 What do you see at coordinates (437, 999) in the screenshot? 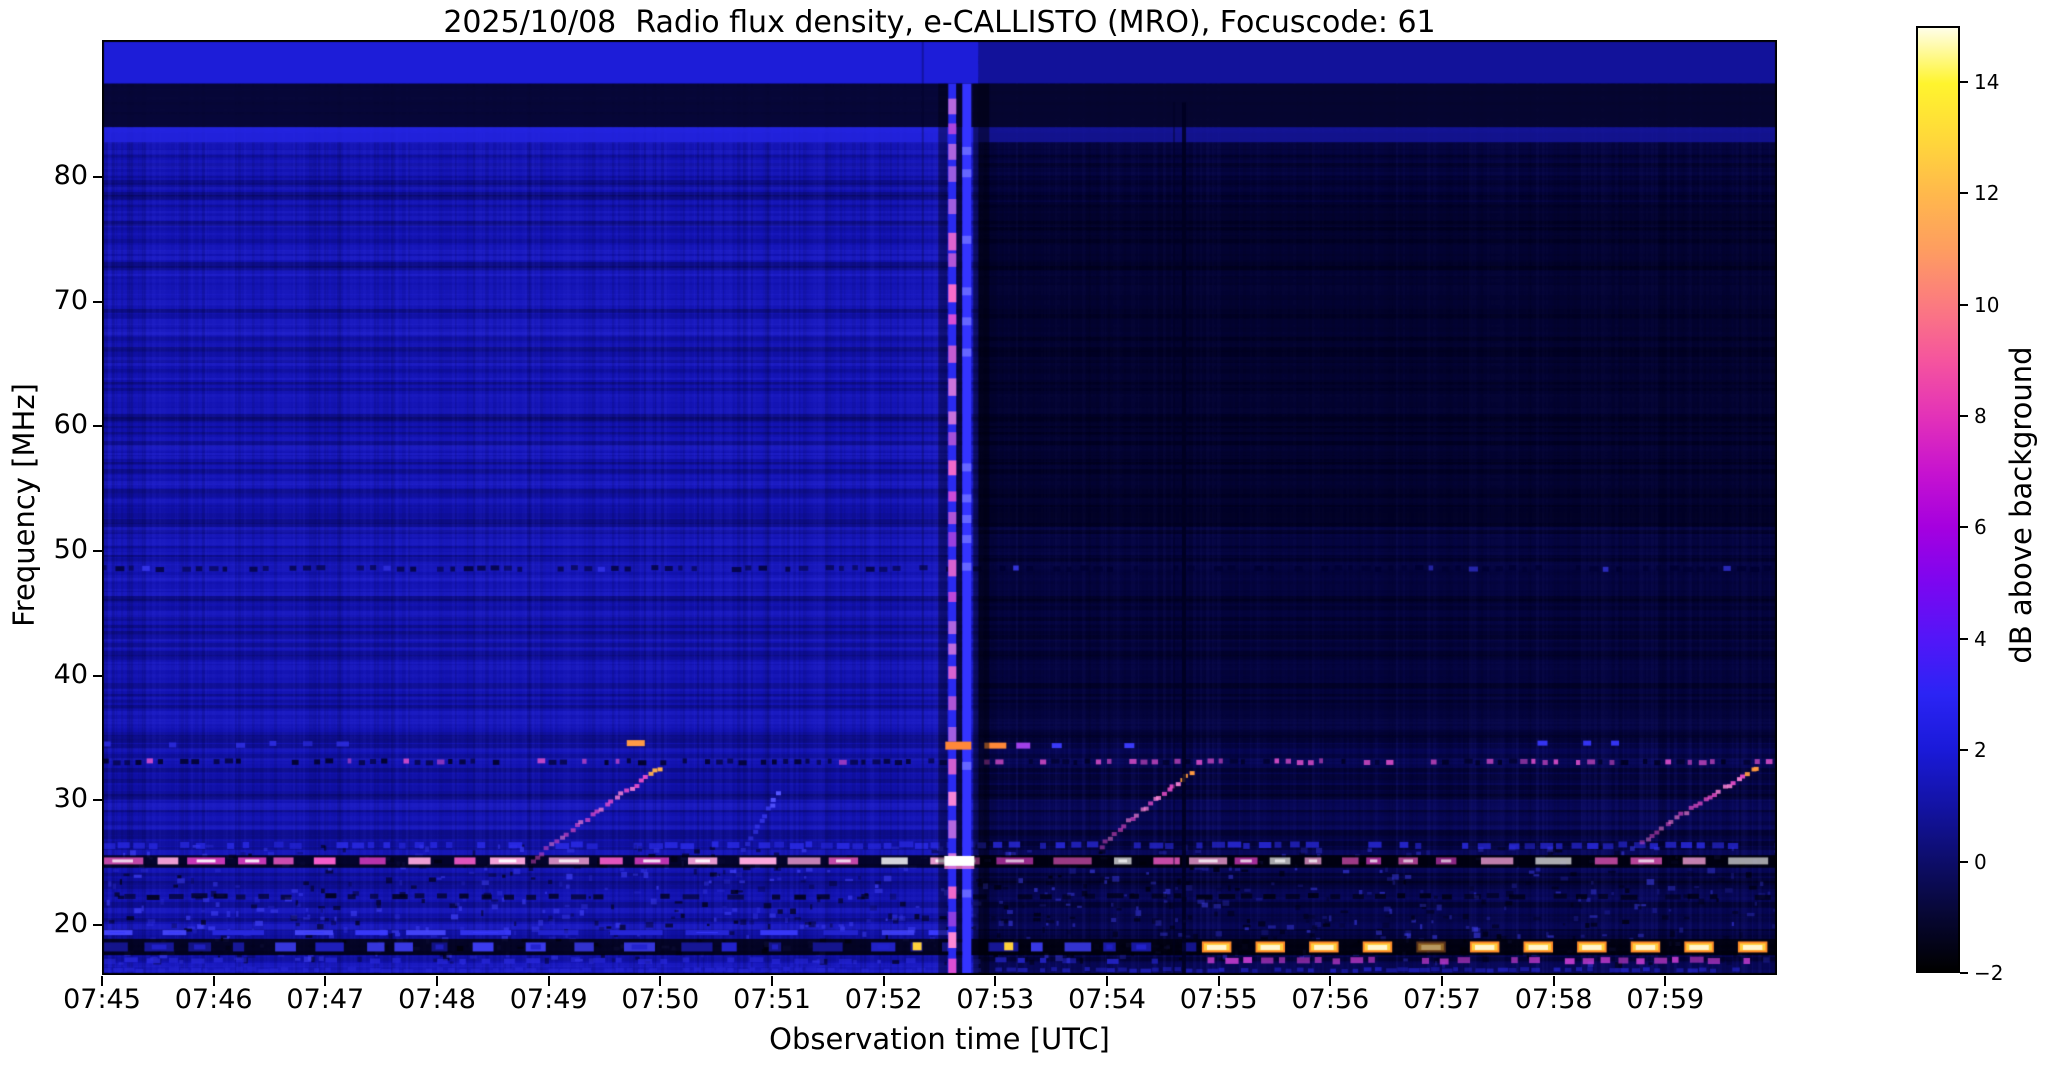
I see `x-tick-label: 07:48` at bounding box center [437, 999].